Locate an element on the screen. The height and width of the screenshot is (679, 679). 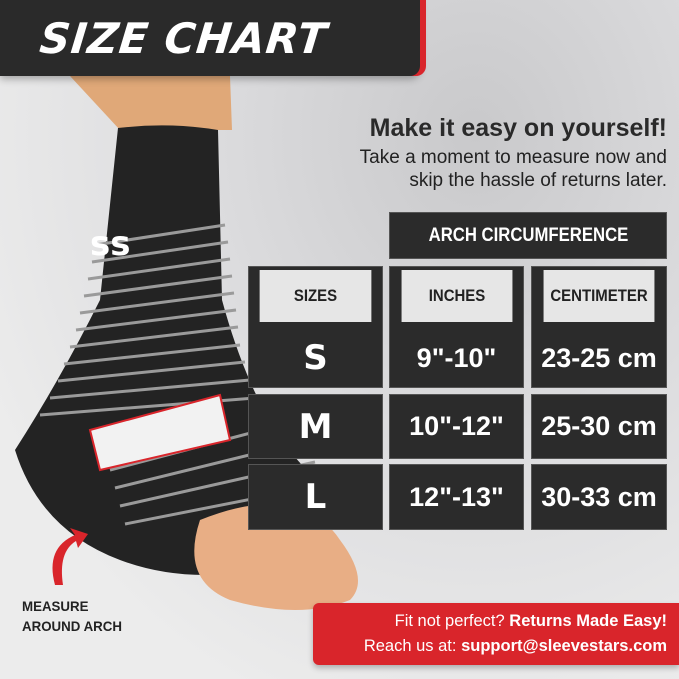
group-header-text: ARCH CIRCUMFERENCE is located at coordinates (528, 235).